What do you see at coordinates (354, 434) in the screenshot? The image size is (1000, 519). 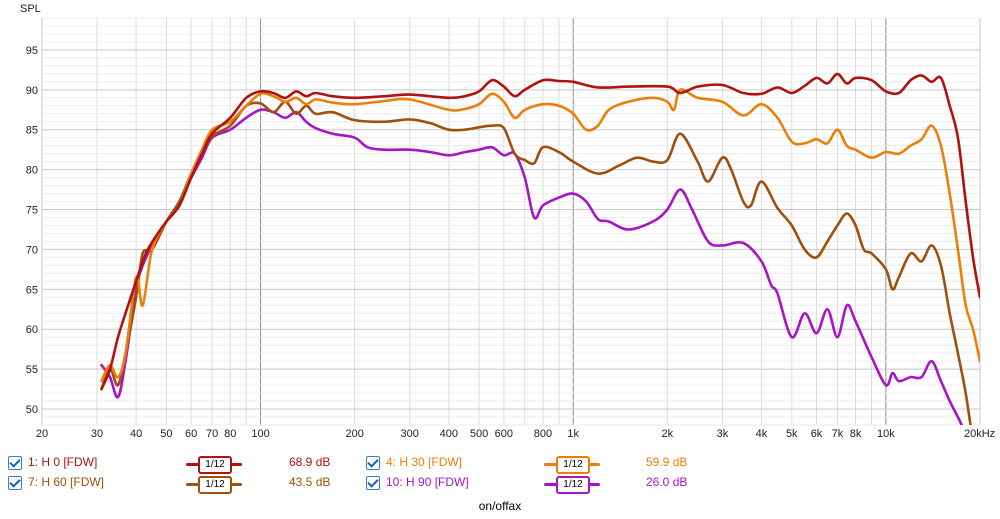 I see `x-tick-label: 200` at bounding box center [354, 434].